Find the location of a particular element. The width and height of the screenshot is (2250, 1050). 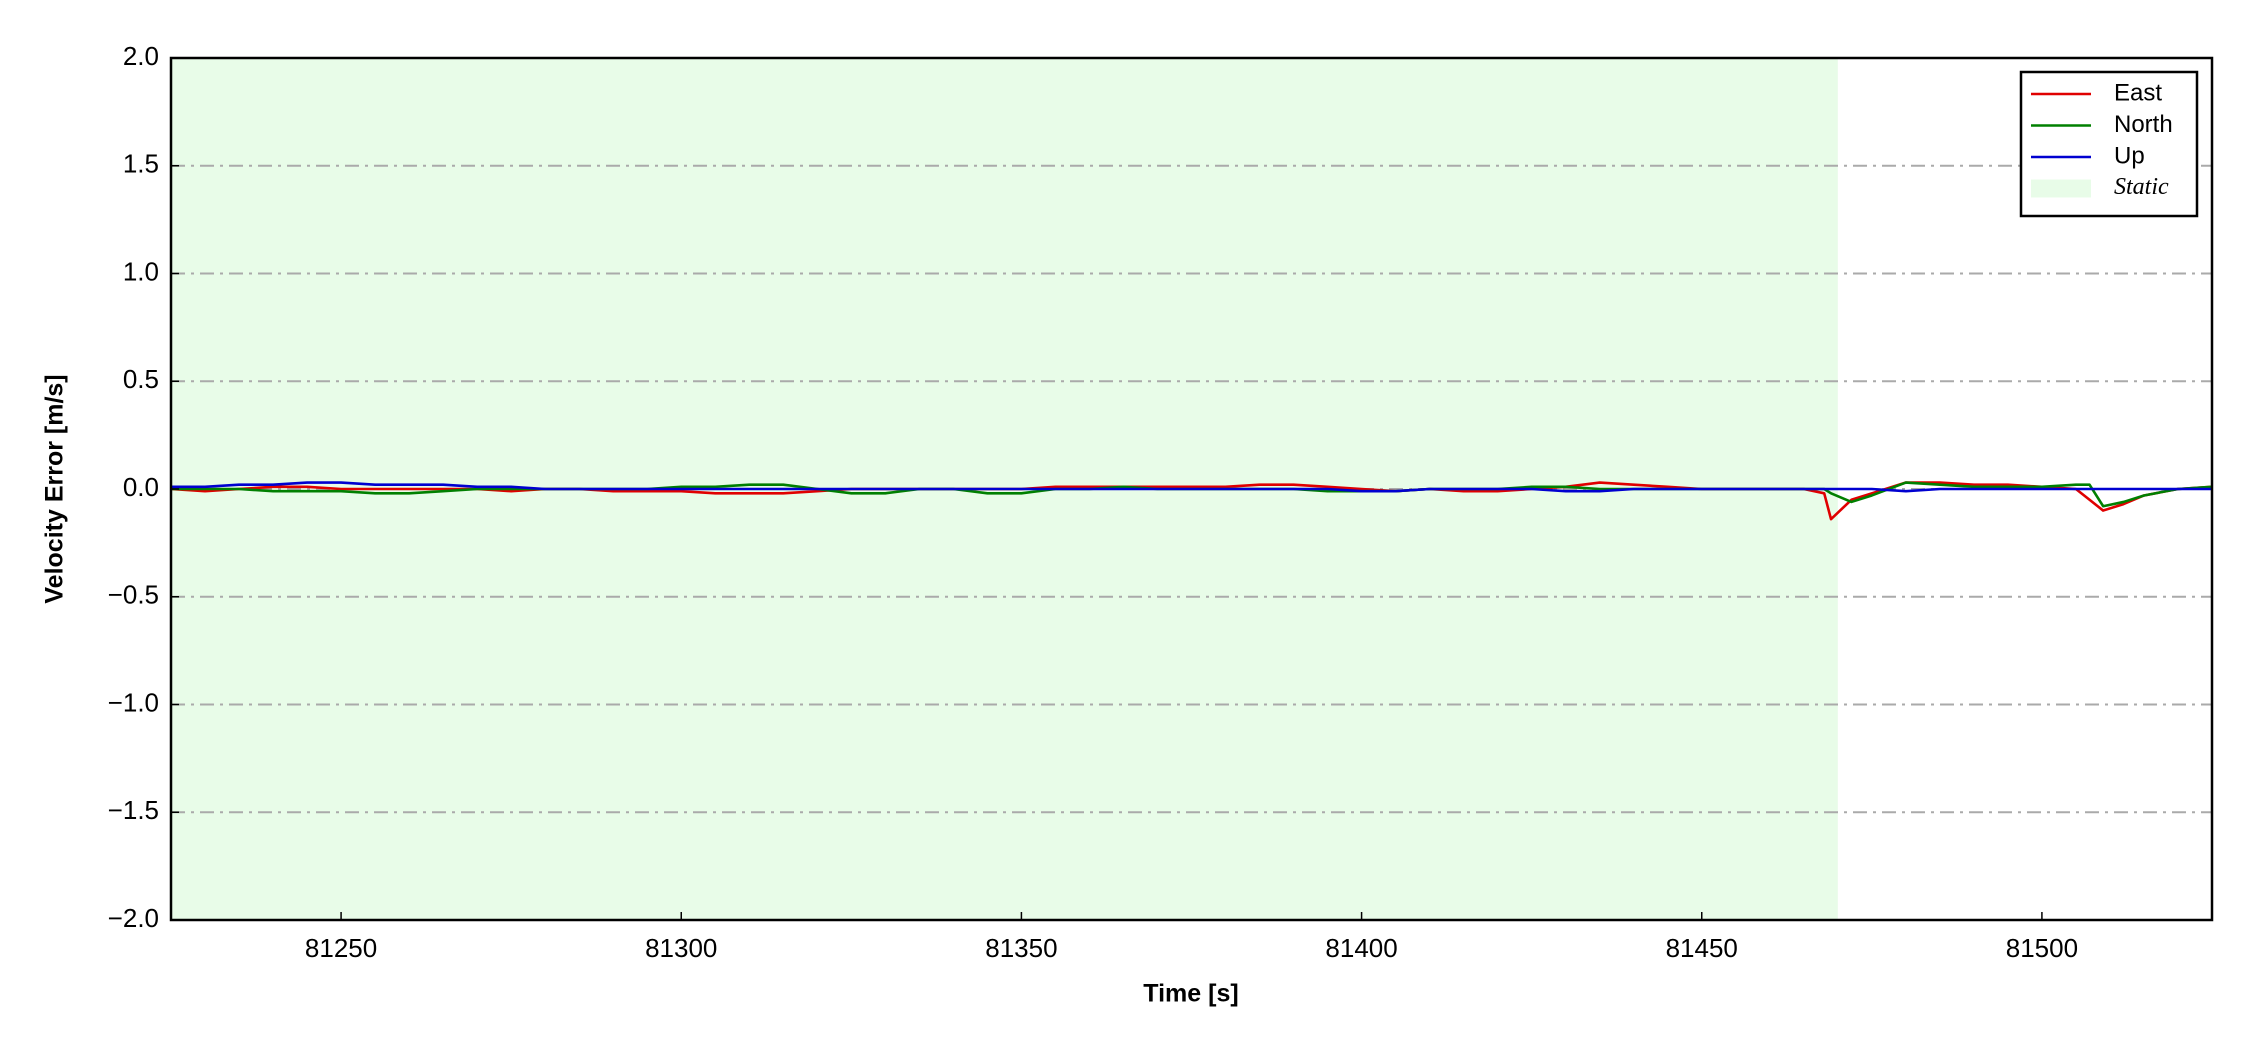

y-tick-label: −1.5 is located at coordinates (133, 810).